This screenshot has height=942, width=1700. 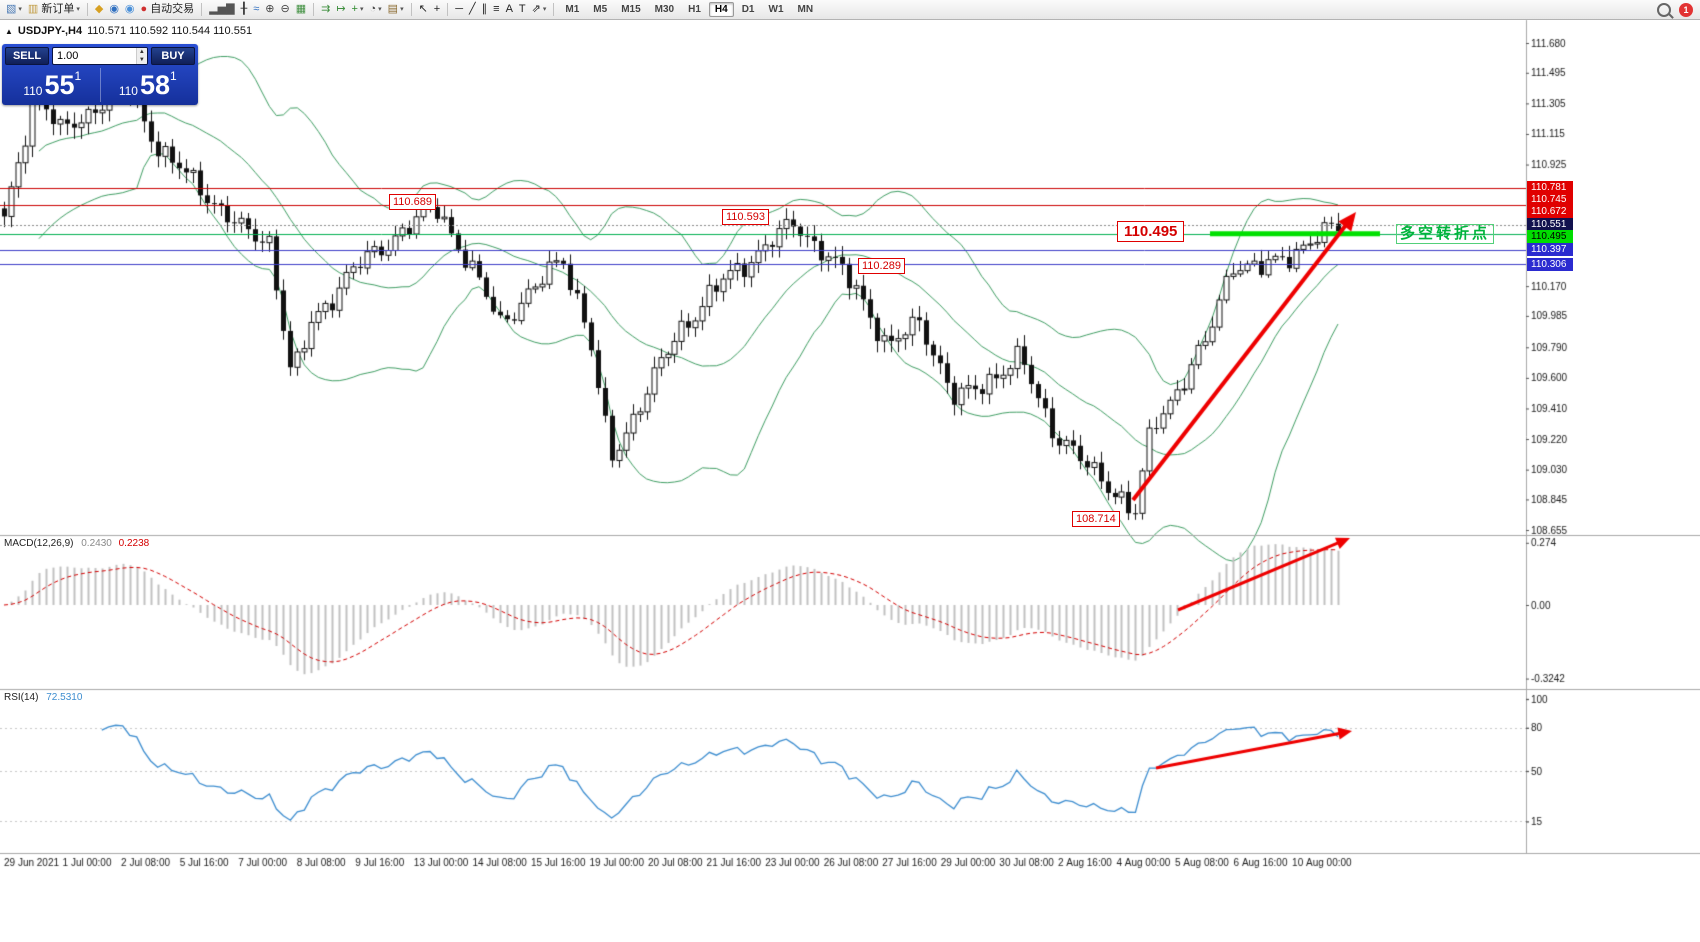 I want to click on autotrade-button: ● 自动交易, so click(x=168, y=10).